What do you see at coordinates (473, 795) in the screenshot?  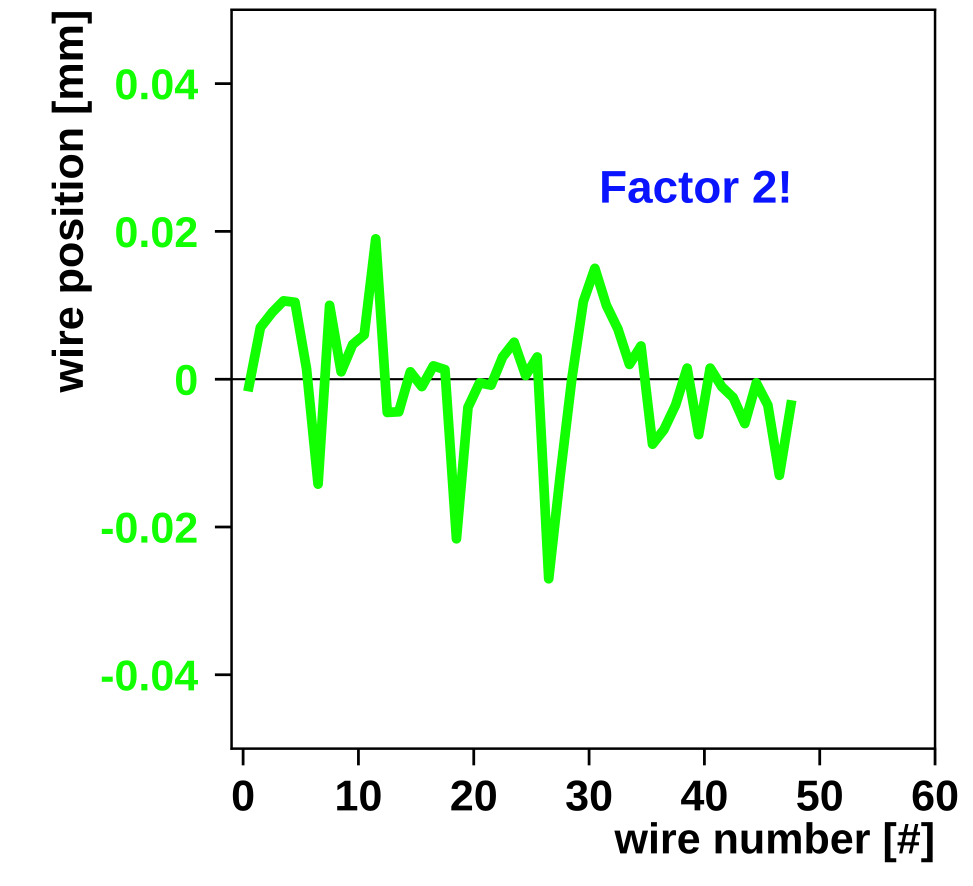 I see `x-tick-label: 20` at bounding box center [473, 795].